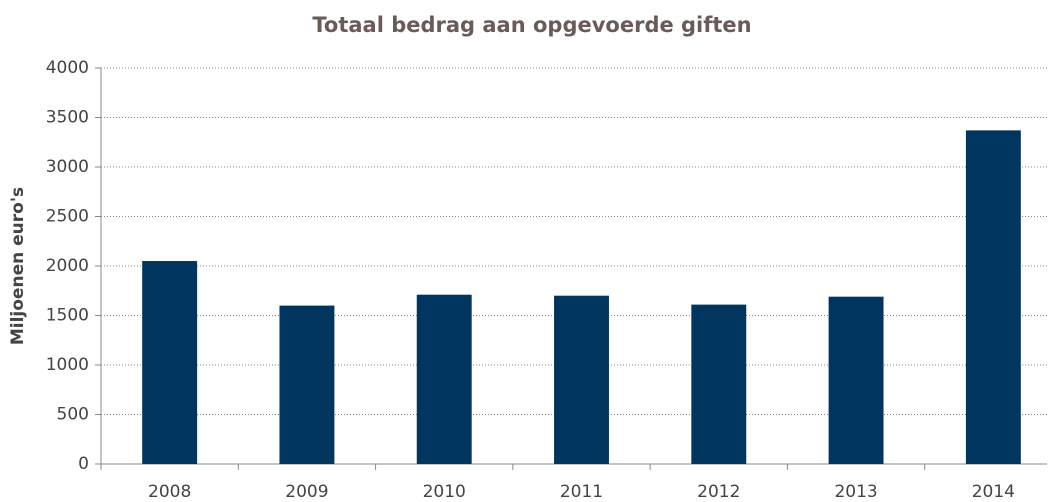 Image resolution: width=1049 pixels, height=502 pixels. Describe the element at coordinates (993, 492) in the screenshot. I see `x-tick-label: 2014` at that location.